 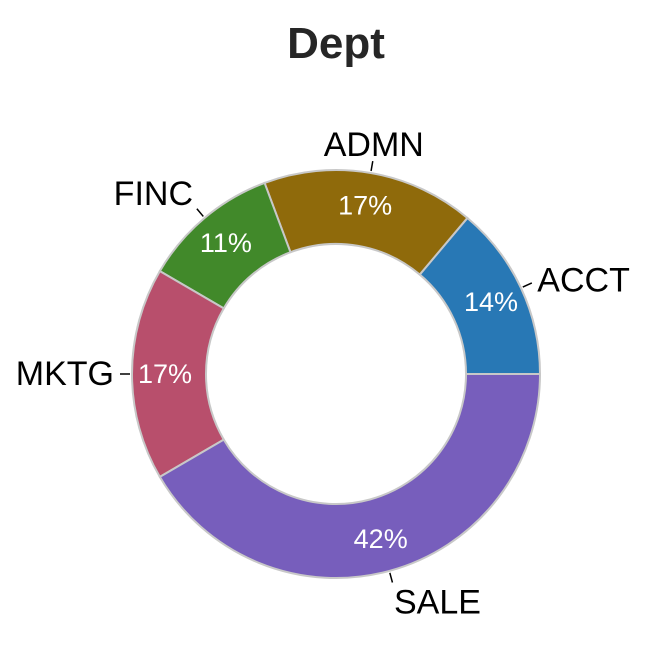 What do you see at coordinates (200, 212) in the screenshot?
I see `leader-line-finc` at bounding box center [200, 212].